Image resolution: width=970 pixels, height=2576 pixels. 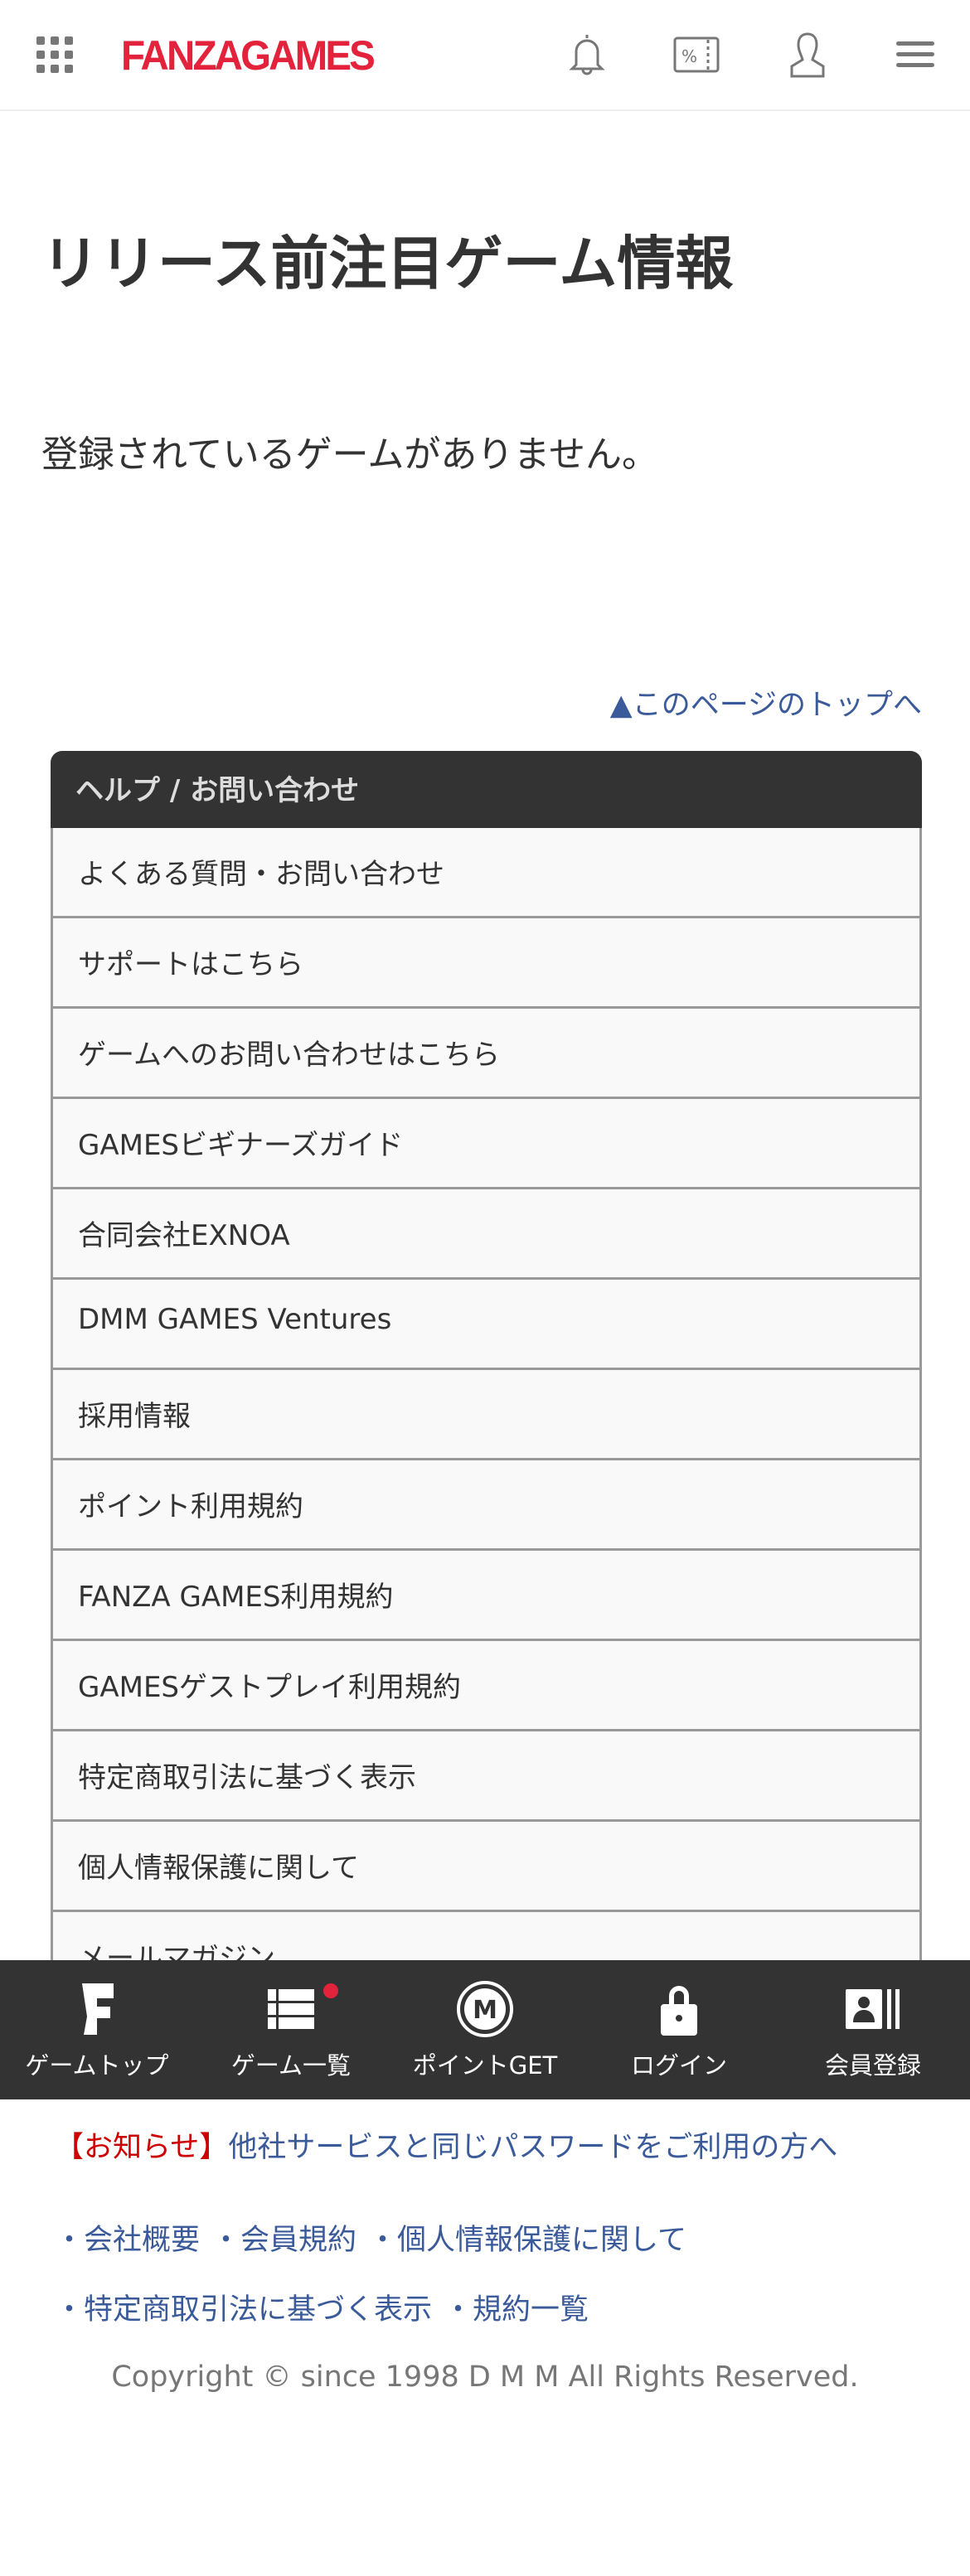 What do you see at coordinates (486, 1054) in the screenshot?
I see `help-link-item: ゲームへのお問い合わせはこちら` at bounding box center [486, 1054].